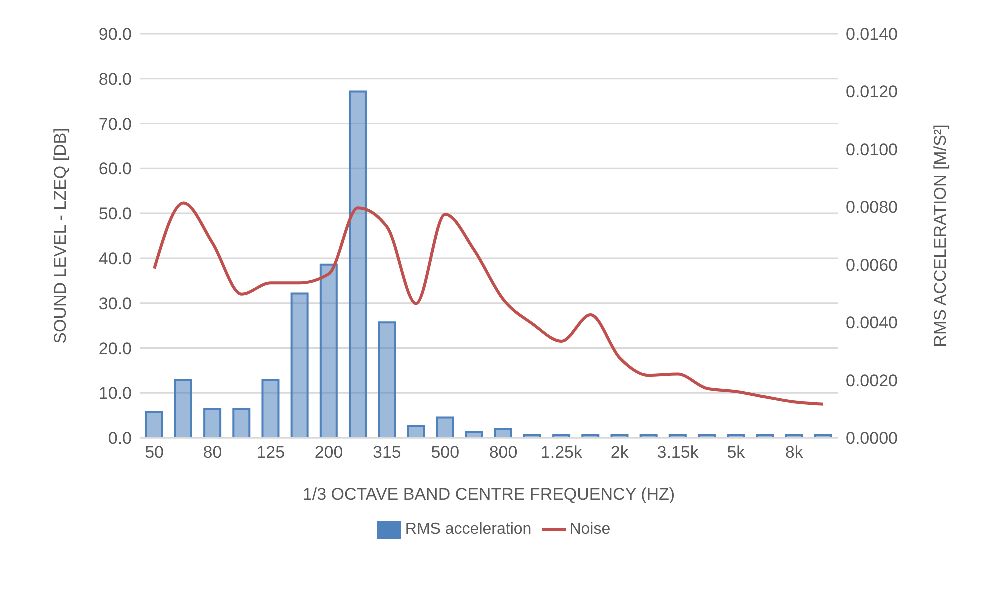  What do you see at coordinates (940, 236) in the screenshot?
I see `y2-axis-title: RMS ACCELERATION [M/S²]` at bounding box center [940, 236].